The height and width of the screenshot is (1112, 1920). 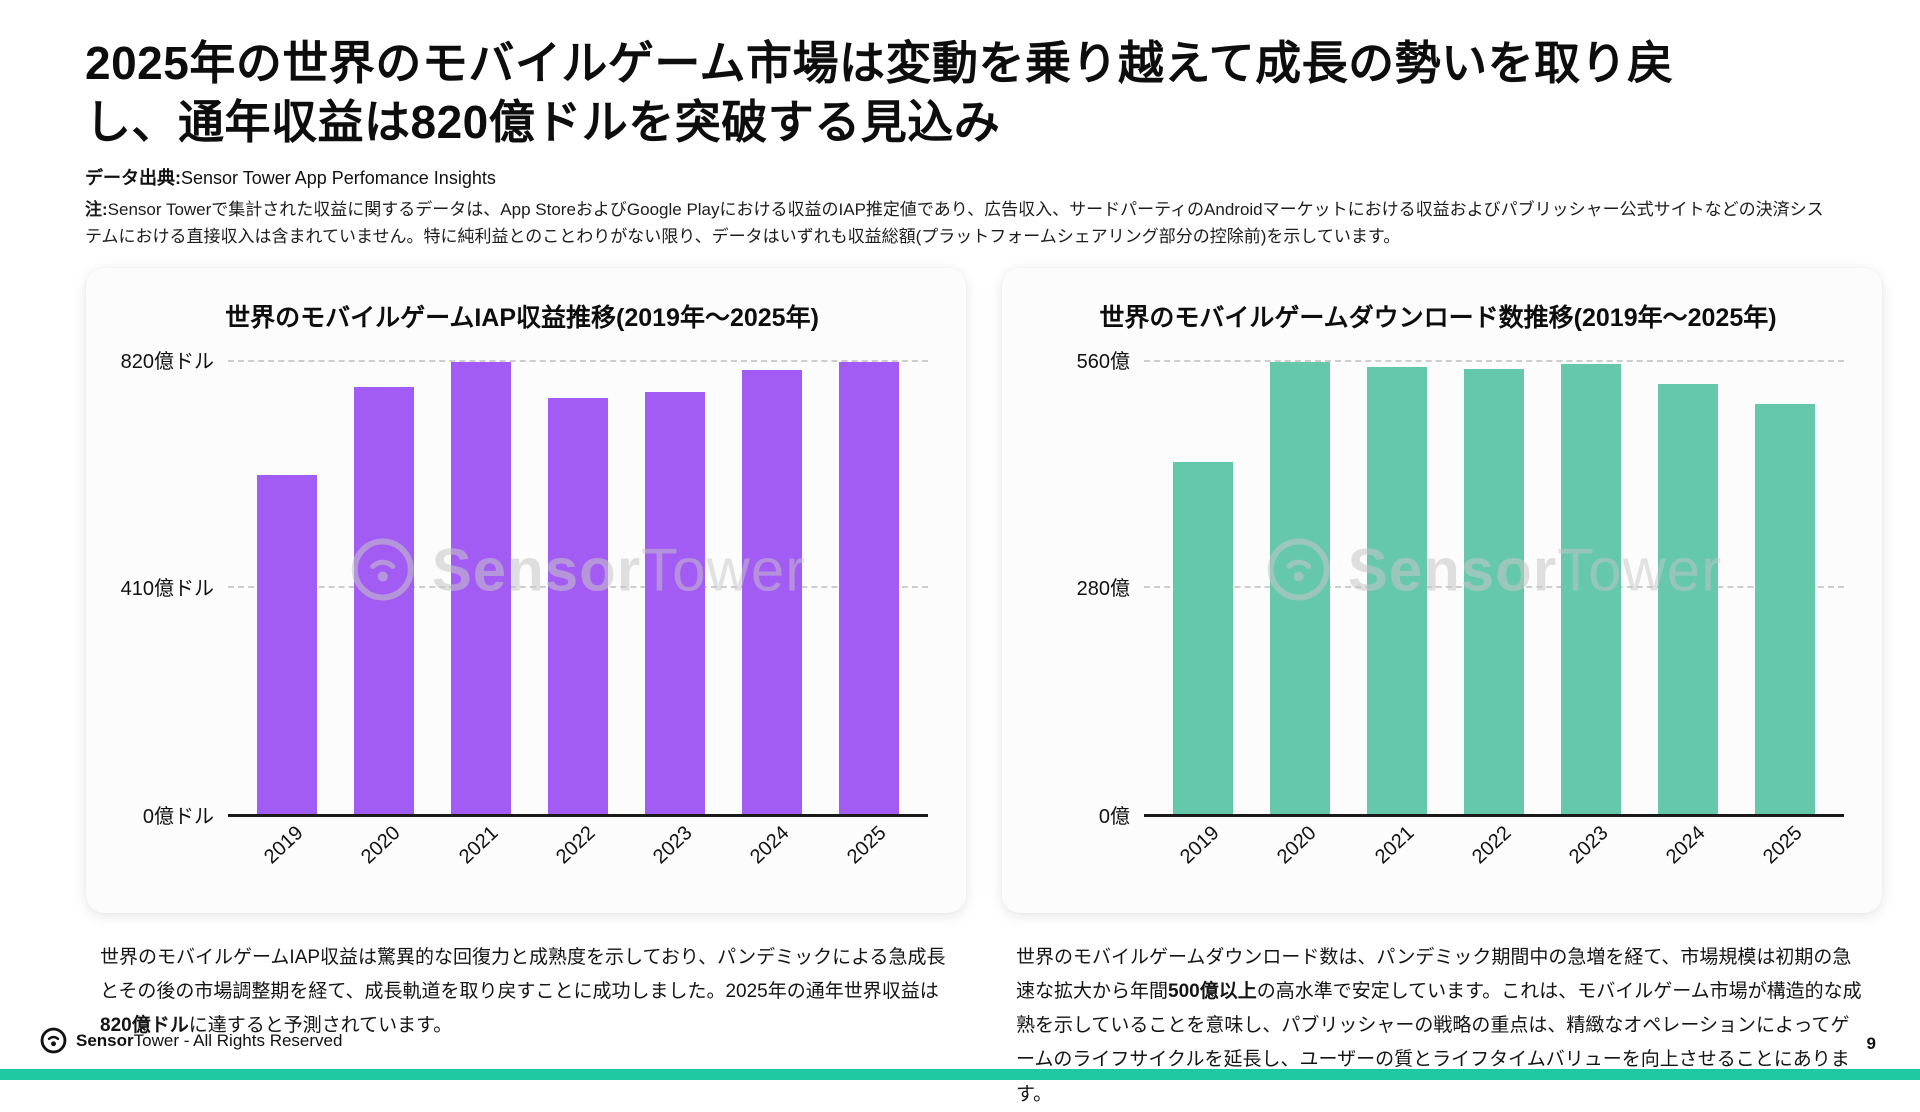 I want to click on chart-title-downloads: 世界のモバイルゲームダウンロード数推移(2019年〜2025年), so click(x=1438, y=317).